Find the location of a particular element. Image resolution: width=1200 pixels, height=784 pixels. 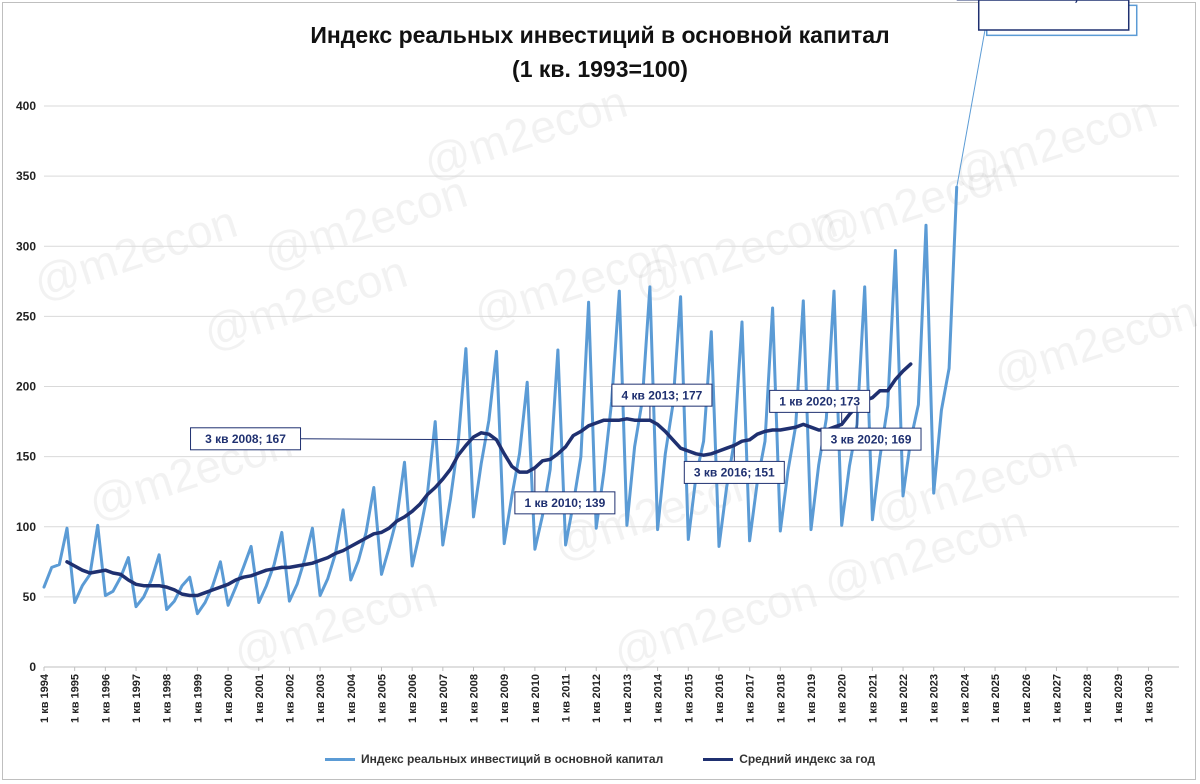

x-tick-label: 1 кв 2007 is located at coordinates (444, 698).